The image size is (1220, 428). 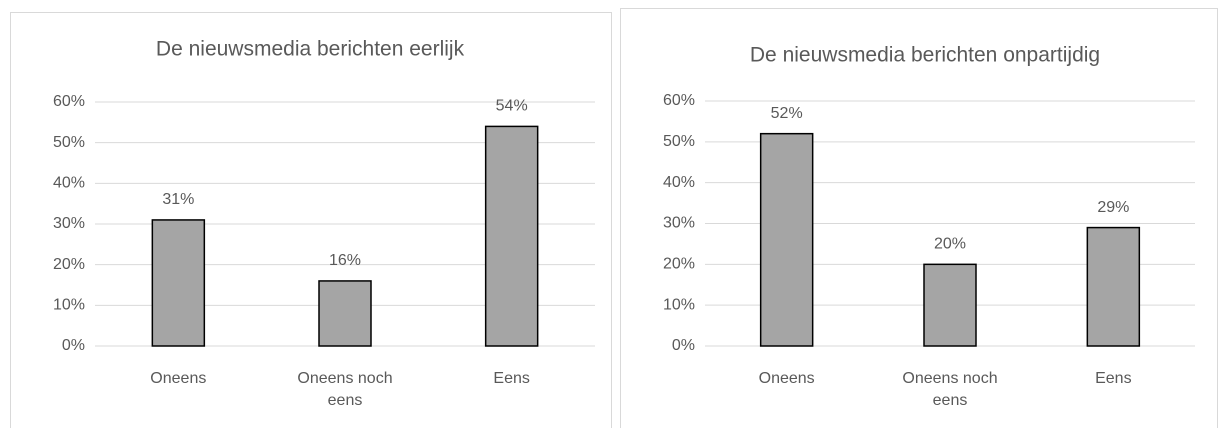 I want to click on data-label: 31%, so click(x=178, y=199).